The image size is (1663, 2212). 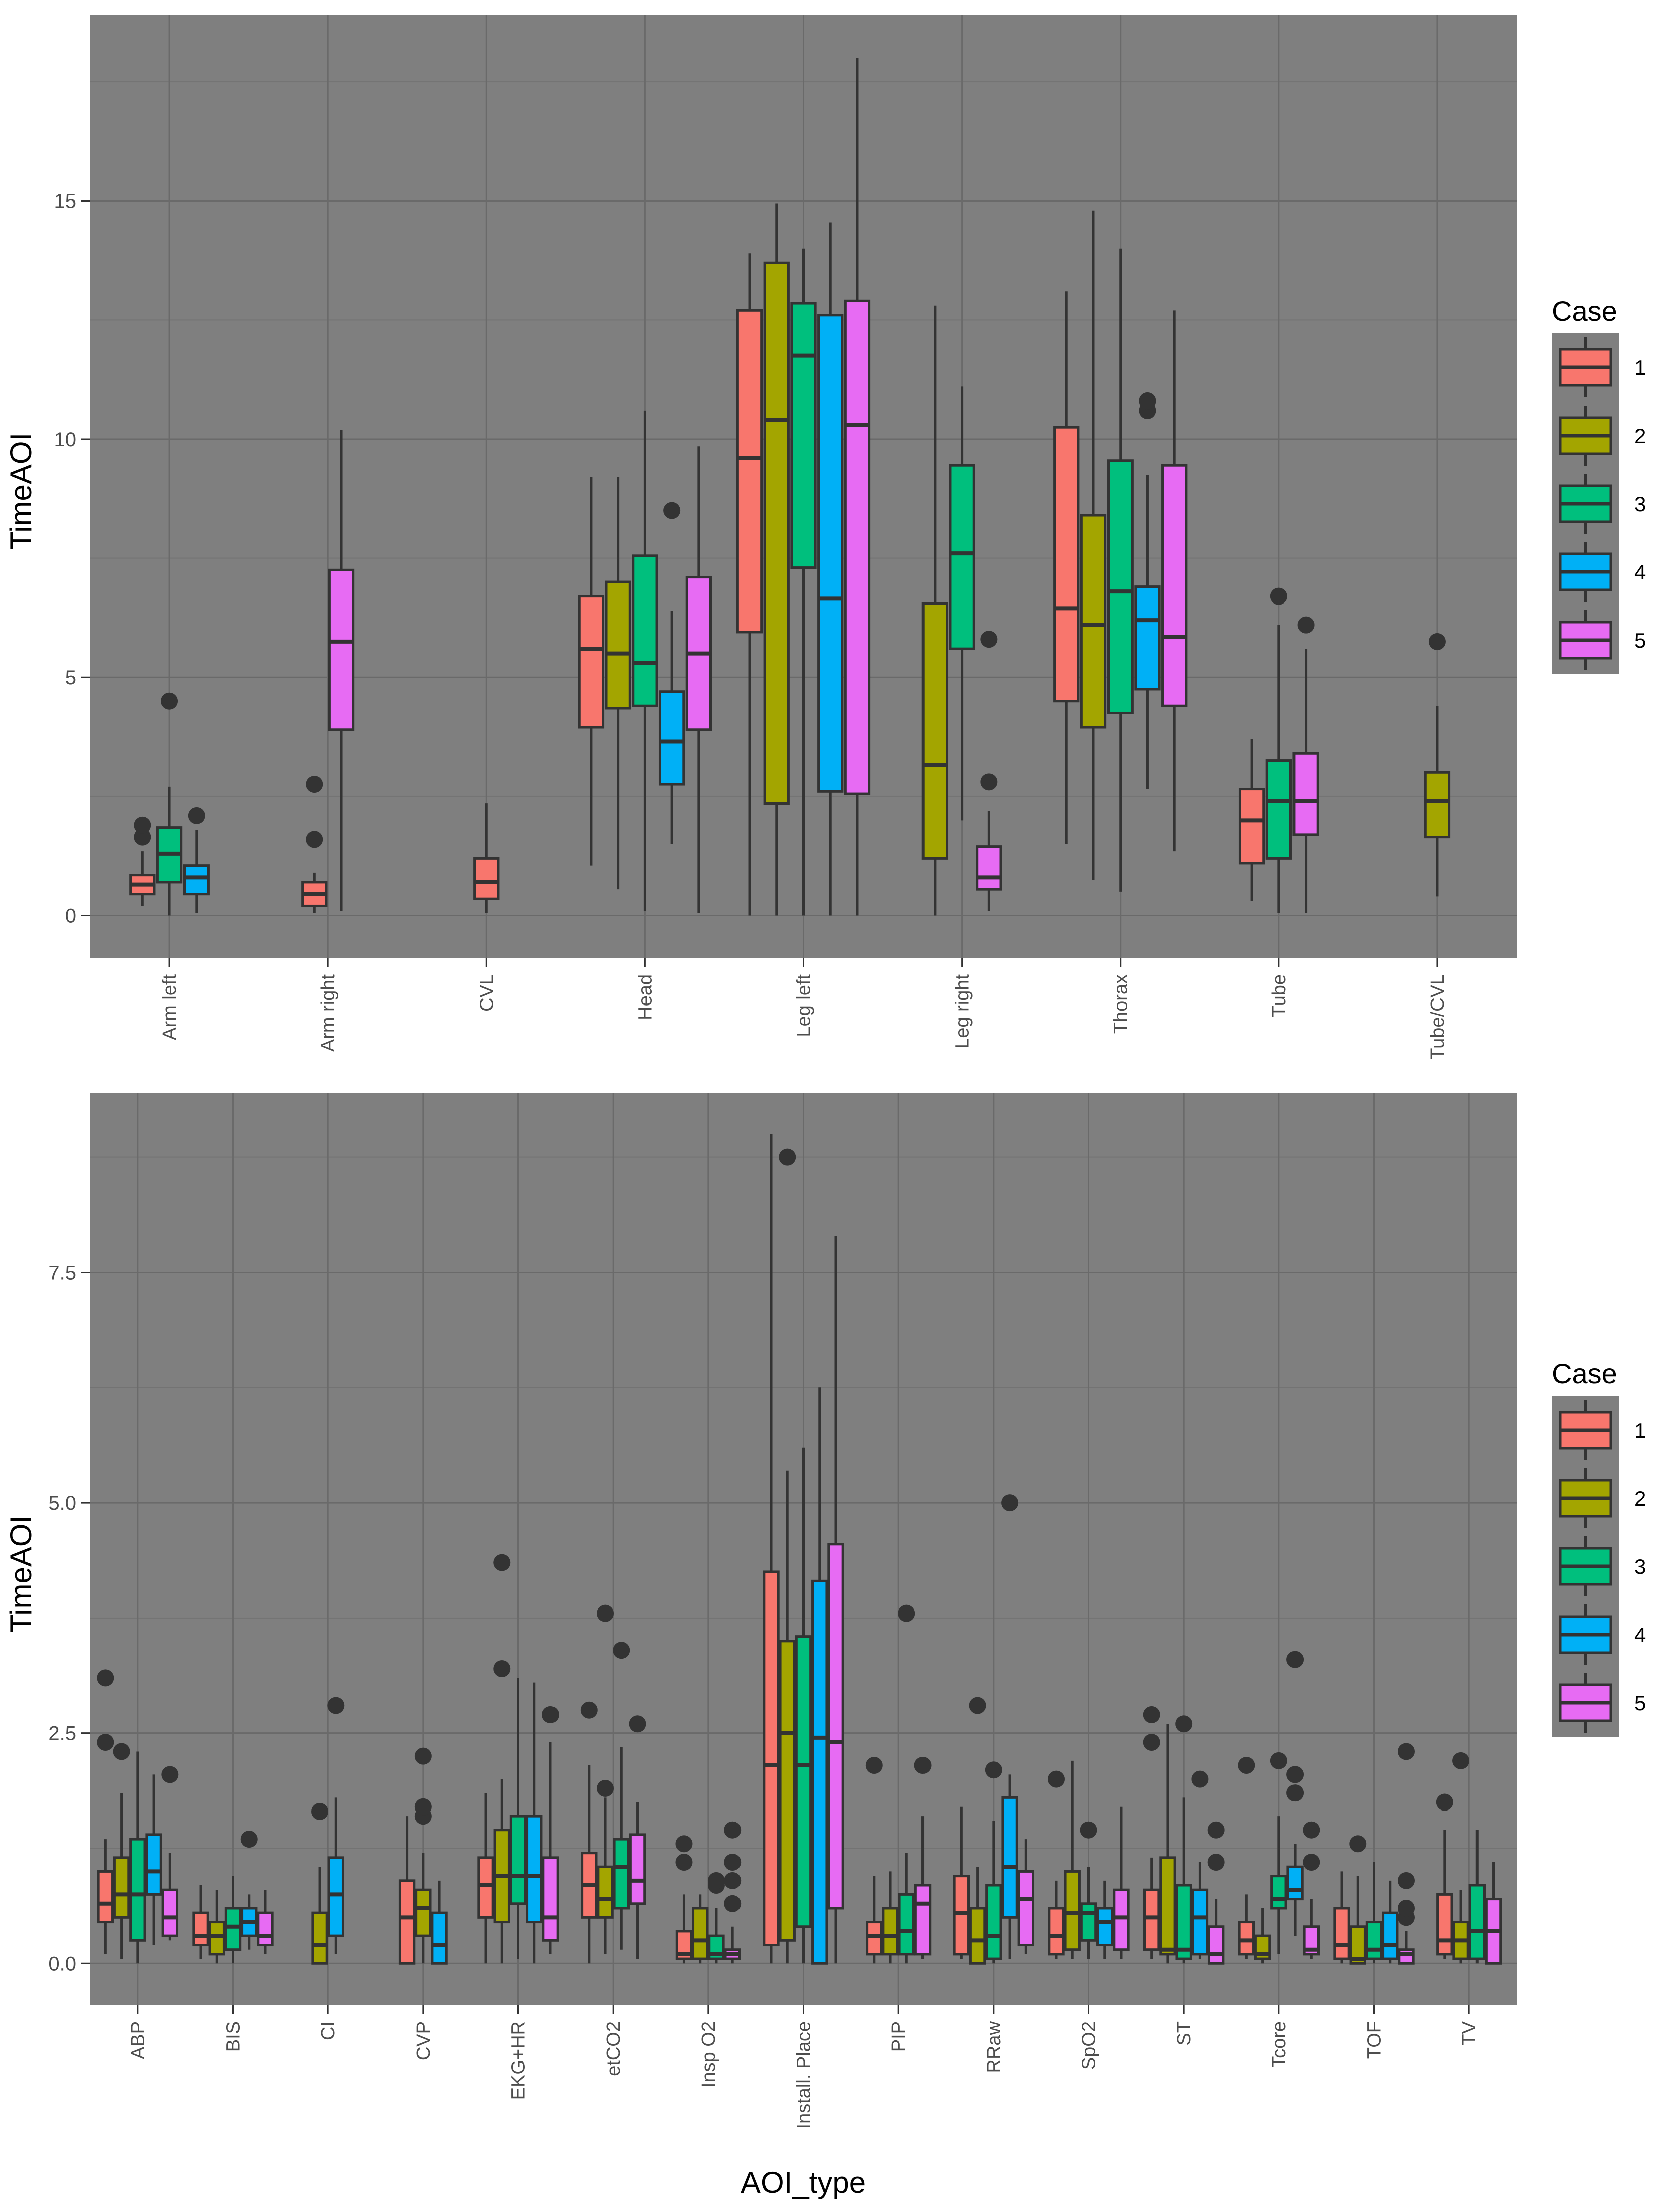 What do you see at coordinates (962, 611) in the screenshot?
I see `group-leg-right` at bounding box center [962, 611].